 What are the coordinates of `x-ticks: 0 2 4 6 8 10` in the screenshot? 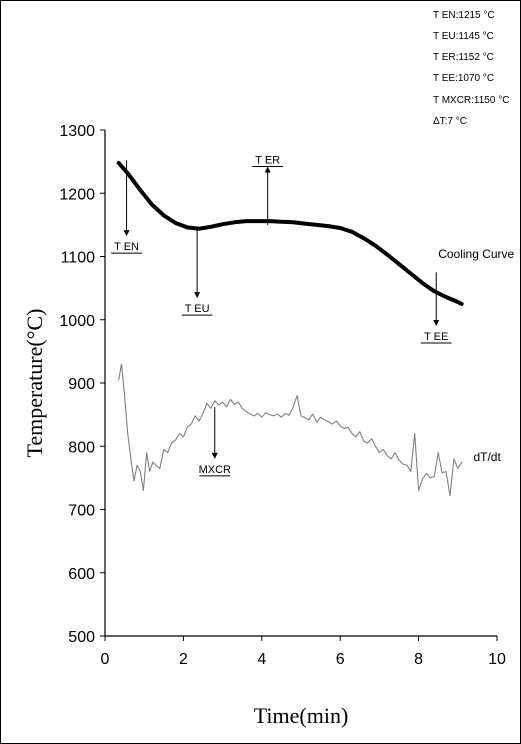 It's located at (303, 652).